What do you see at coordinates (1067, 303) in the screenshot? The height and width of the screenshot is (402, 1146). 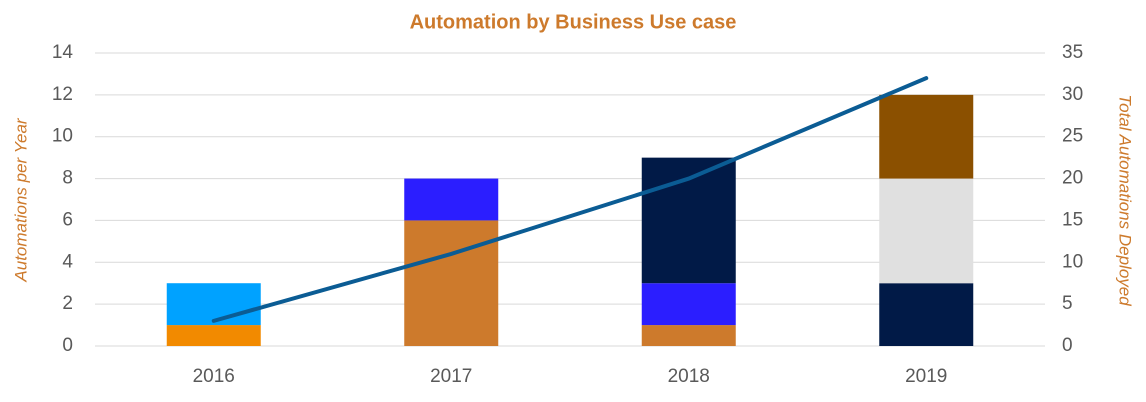 I see `y2-tick-label: 5` at bounding box center [1067, 303].